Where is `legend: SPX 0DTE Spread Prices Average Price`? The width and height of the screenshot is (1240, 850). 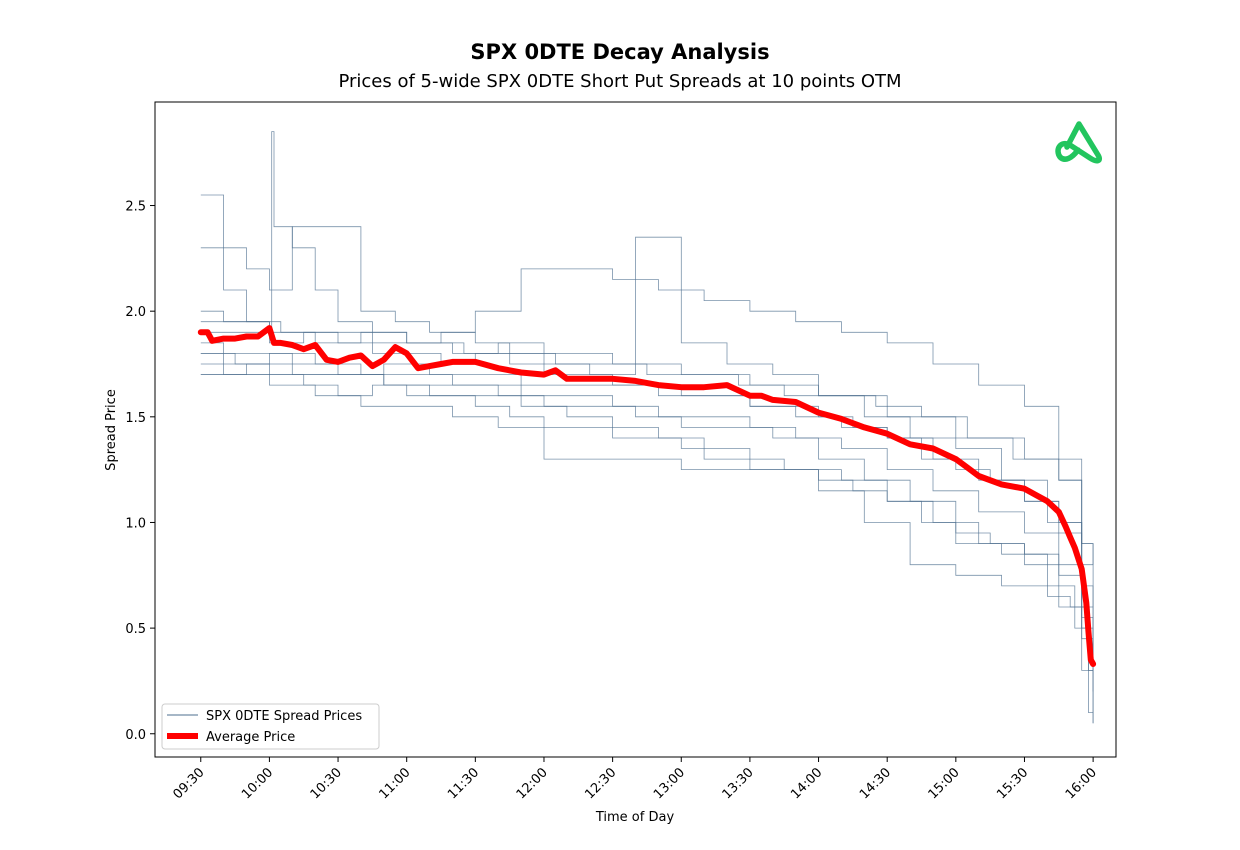 legend: SPX 0DTE Spread Prices Average Price is located at coordinates (270, 726).